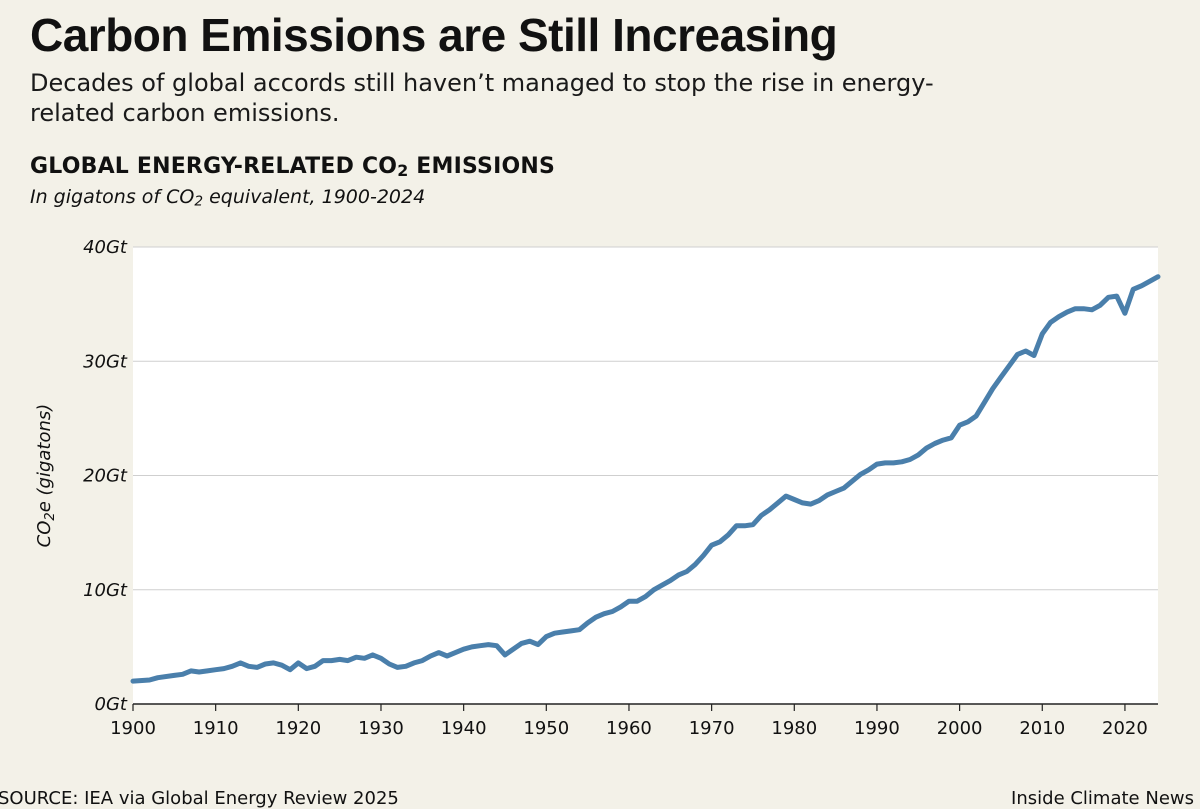  Describe the element at coordinates (794, 728) in the screenshot. I see `x-tick-label: 1980` at that location.